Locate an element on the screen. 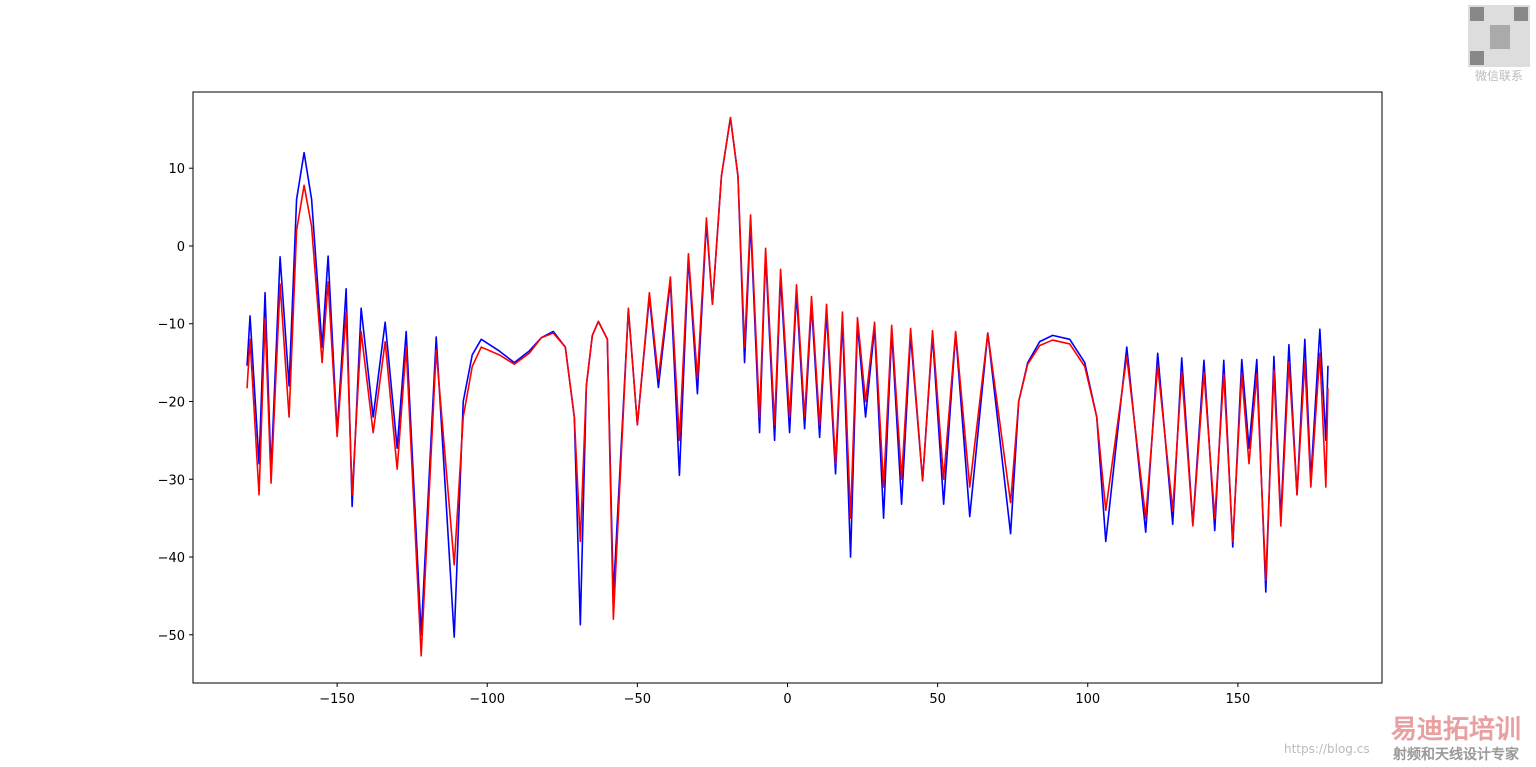  qr-code is located at coordinates (1499, 36).